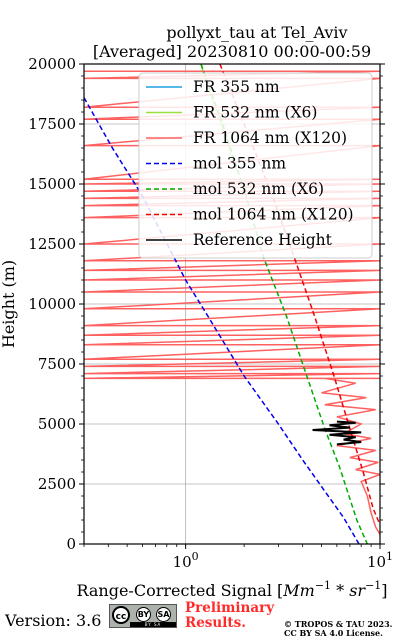 The height and width of the screenshot is (640, 400). Describe the element at coordinates (273, 215) in the screenshot. I see `legend-label-mol-1064-nm-x120: mol 1064 nm (X120)` at that location.